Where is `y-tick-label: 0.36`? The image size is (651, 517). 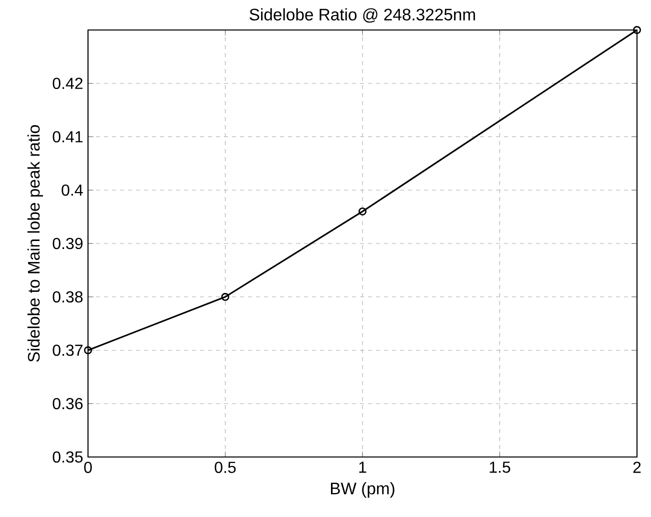
y-tick-label: 0.36 is located at coordinates (67, 404).